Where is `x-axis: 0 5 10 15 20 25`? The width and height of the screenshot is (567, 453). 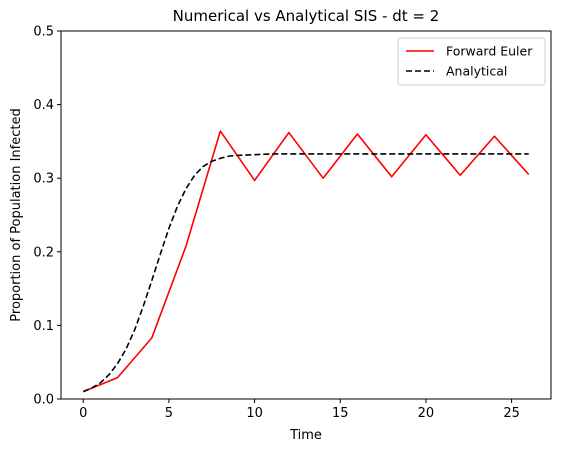 x-axis: 0 5 10 15 20 25 is located at coordinates (299, 410).